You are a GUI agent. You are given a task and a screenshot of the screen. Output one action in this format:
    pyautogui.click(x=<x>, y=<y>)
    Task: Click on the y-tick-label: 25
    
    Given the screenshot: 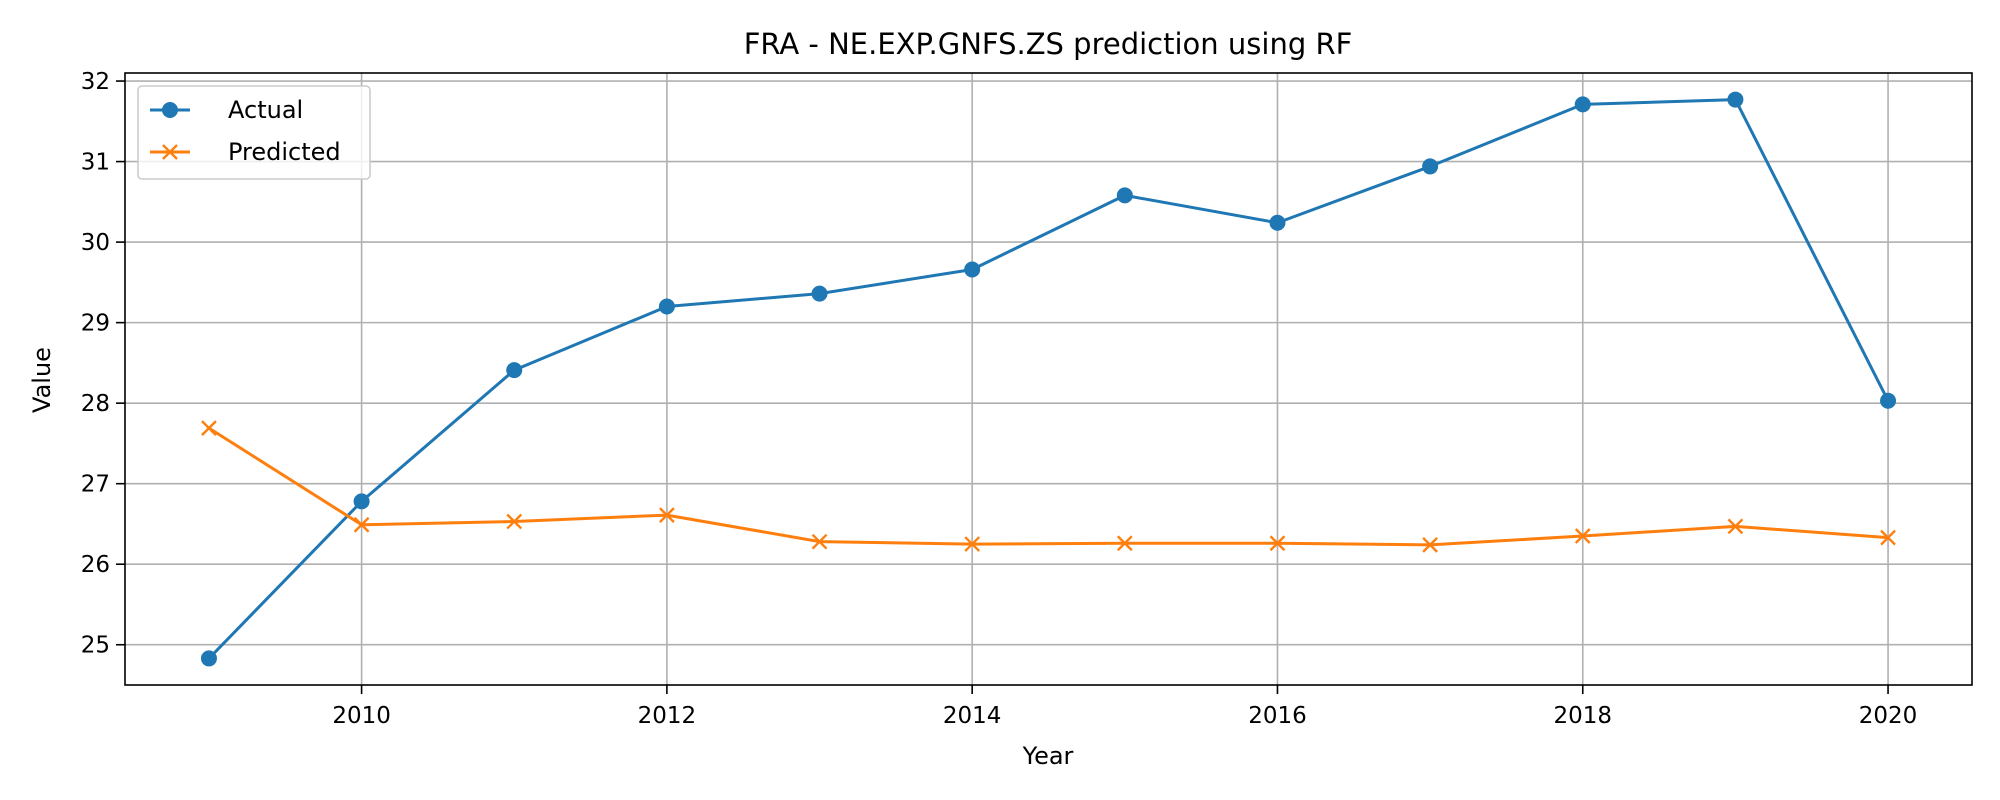 What is the action you would take?
    pyautogui.click(x=95, y=646)
    